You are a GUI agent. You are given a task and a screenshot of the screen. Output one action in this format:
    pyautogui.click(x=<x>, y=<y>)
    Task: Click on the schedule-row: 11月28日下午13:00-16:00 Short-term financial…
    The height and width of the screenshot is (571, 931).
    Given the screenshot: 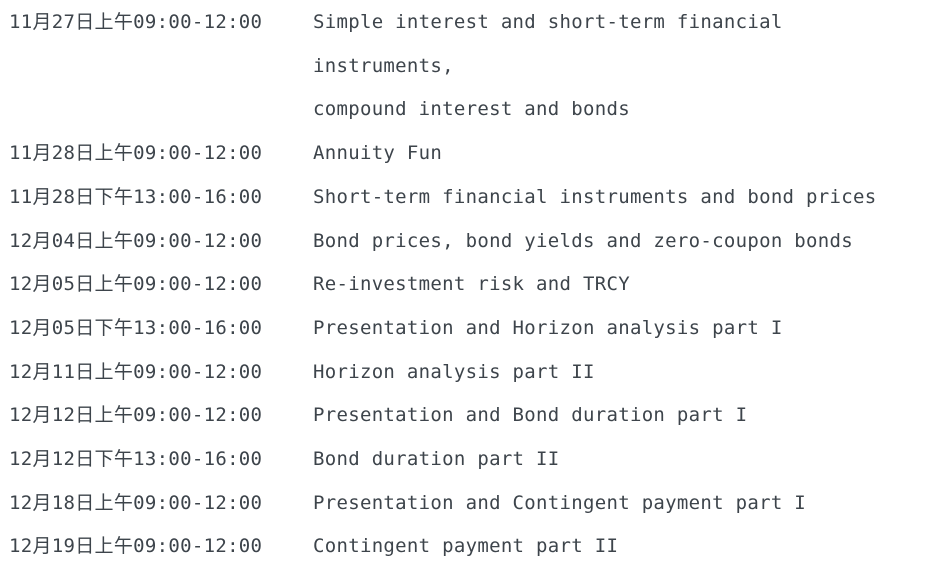 What is the action you would take?
    pyautogui.click(x=470, y=198)
    